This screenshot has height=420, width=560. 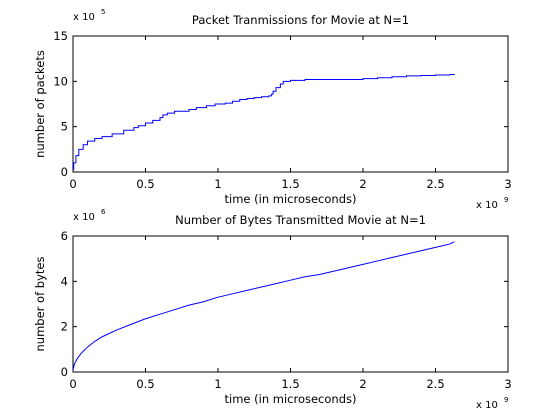 What do you see at coordinates (64, 327) in the screenshot?
I see `y-tick-label: 2` at bounding box center [64, 327].